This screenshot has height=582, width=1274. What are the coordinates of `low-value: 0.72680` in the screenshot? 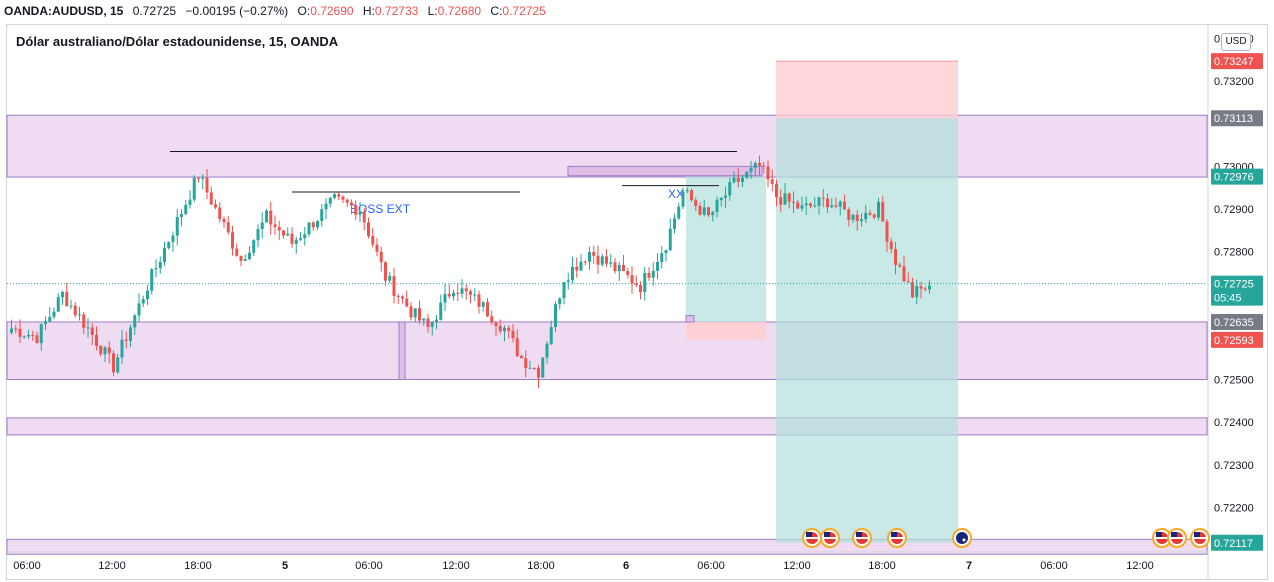 It's located at (459, 11).